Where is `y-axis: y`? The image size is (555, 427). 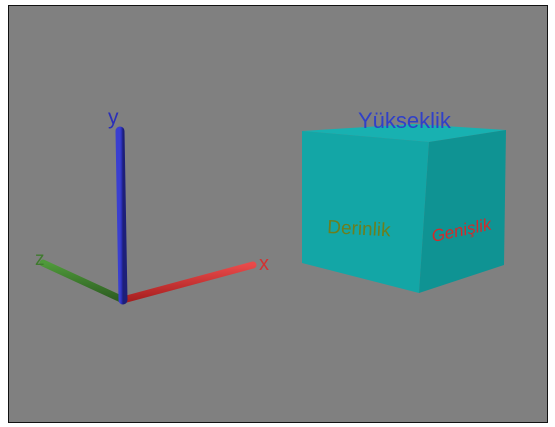 y-axis: y is located at coordinates (118, 205).